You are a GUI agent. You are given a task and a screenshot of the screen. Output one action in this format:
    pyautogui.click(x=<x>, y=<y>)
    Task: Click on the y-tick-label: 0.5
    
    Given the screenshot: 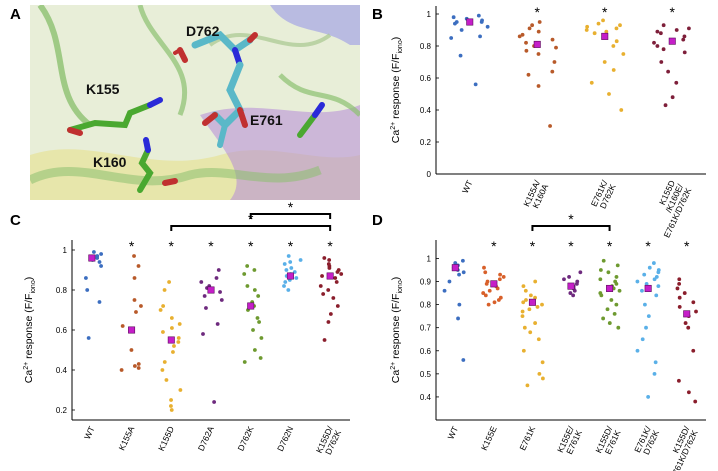 What is the action you would take?
    pyautogui.click(x=426, y=374)
    